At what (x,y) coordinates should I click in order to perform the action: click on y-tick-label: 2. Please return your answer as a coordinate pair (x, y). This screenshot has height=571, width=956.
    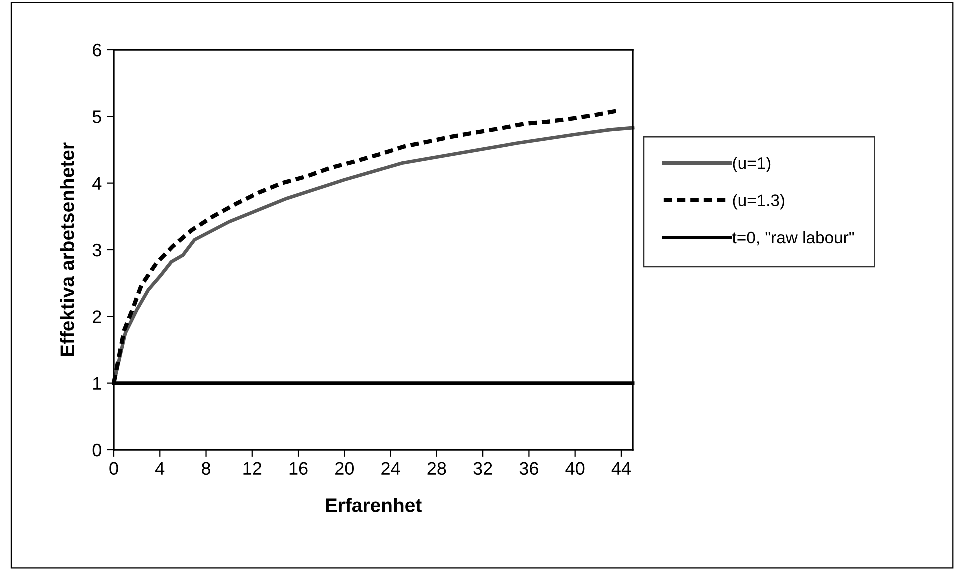
    Looking at the image, I should click on (97, 317).